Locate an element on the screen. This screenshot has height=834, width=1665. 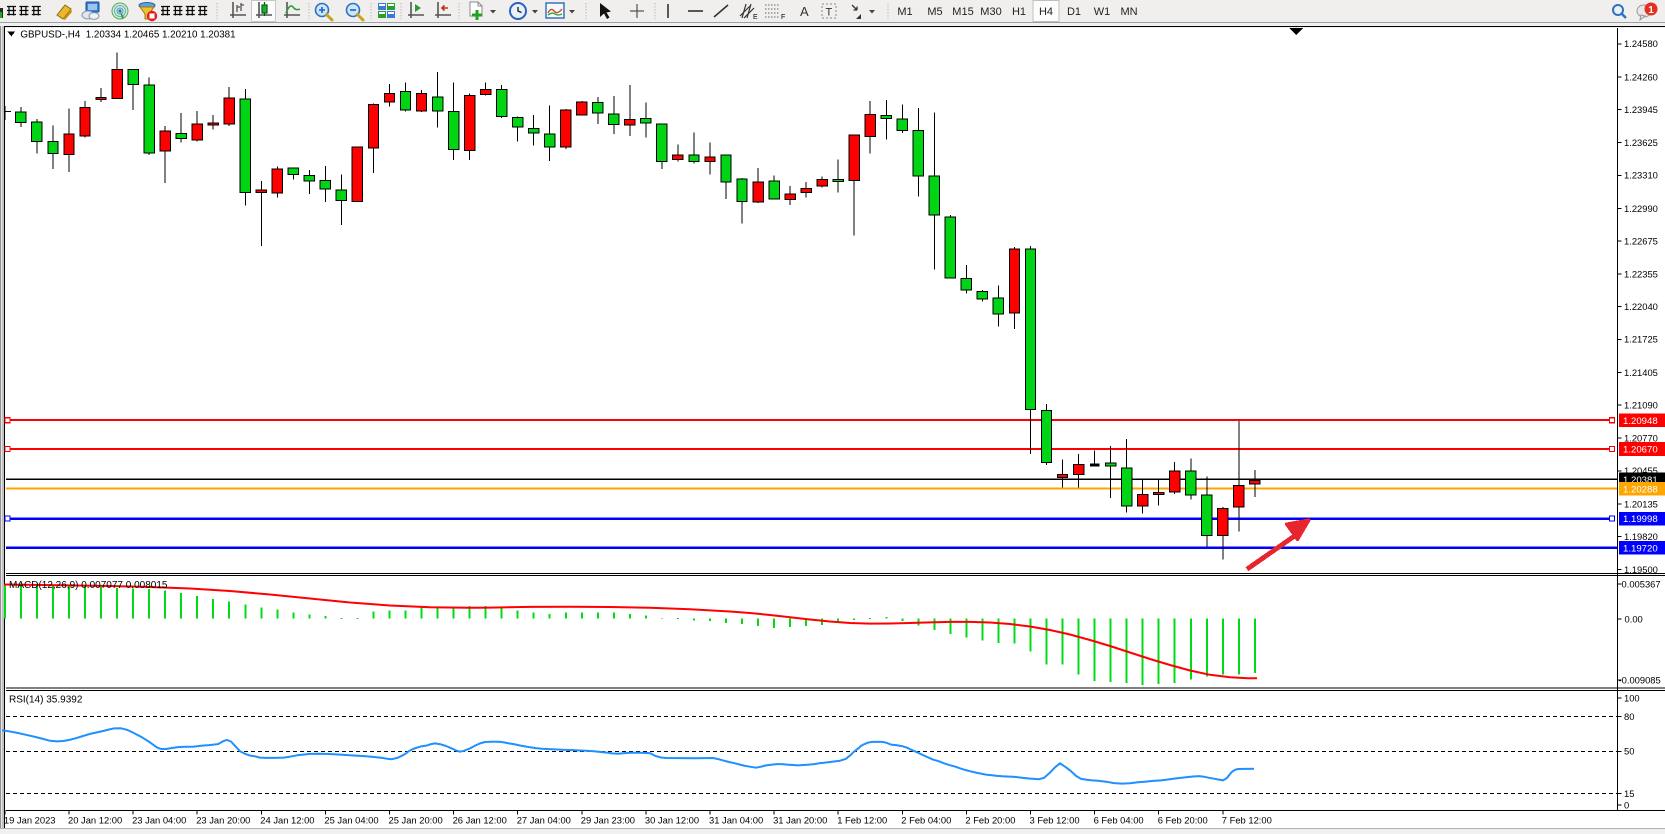
svg-text: 1 is located at coordinates (1651, 10).